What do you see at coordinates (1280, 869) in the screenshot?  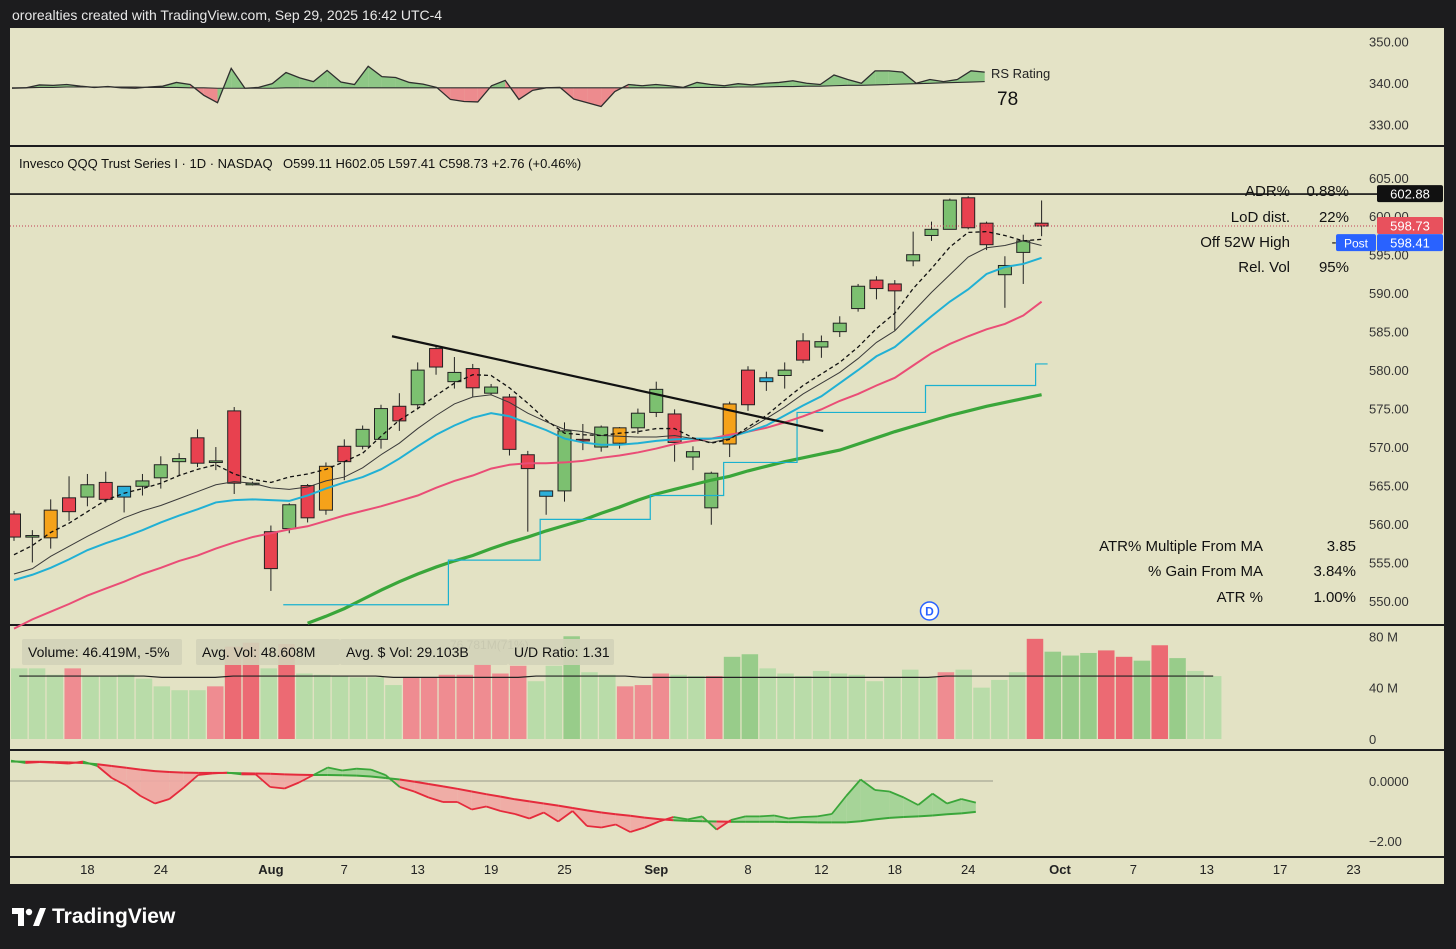 I see `time-axis-tick: 17` at bounding box center [1280, 869].